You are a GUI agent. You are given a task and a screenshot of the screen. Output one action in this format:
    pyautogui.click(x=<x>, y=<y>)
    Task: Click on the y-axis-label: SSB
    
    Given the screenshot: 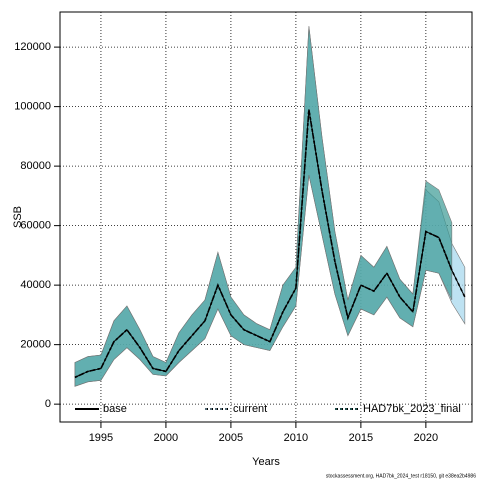 What is the action you would take?
    pyautogui.click(x=18, y=217)
    